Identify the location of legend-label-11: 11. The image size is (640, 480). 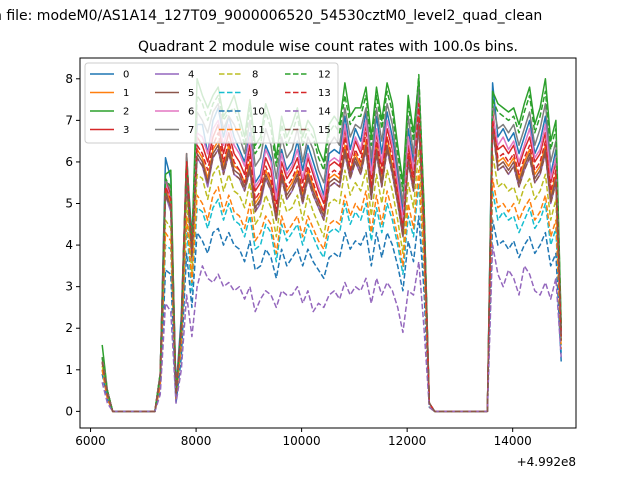
(258, 130).